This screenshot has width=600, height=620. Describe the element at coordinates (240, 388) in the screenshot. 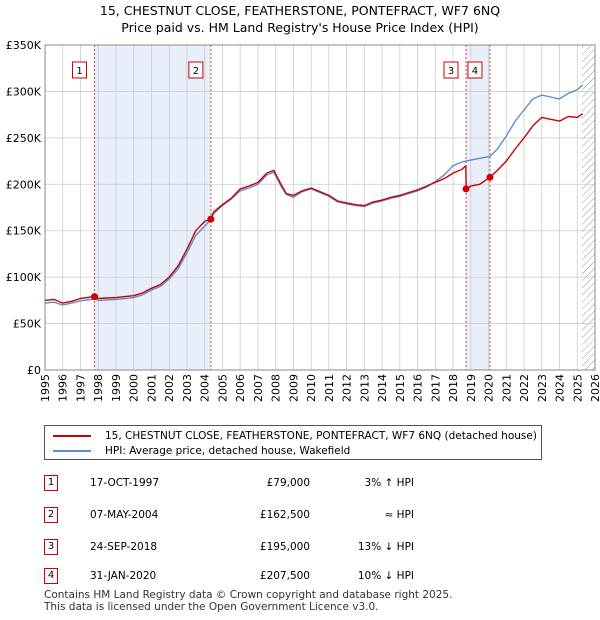

I see `x-tick-label: 2006` at that location.